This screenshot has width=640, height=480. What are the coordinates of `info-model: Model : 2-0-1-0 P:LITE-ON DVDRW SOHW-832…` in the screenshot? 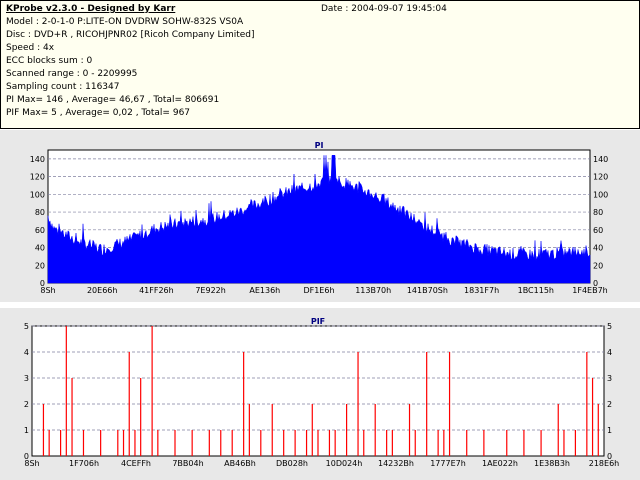 It's located at (125, 22).